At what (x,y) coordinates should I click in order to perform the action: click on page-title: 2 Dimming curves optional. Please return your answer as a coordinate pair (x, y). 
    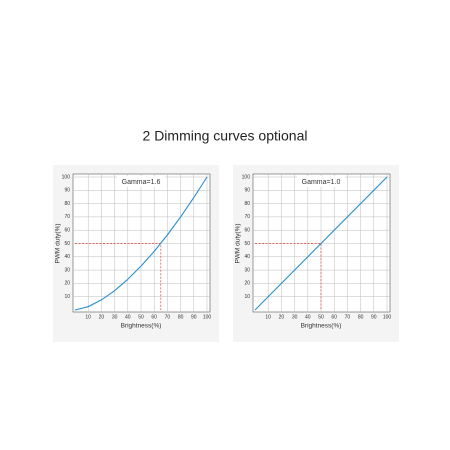
    Looking at the image, I should click on (225, 136).